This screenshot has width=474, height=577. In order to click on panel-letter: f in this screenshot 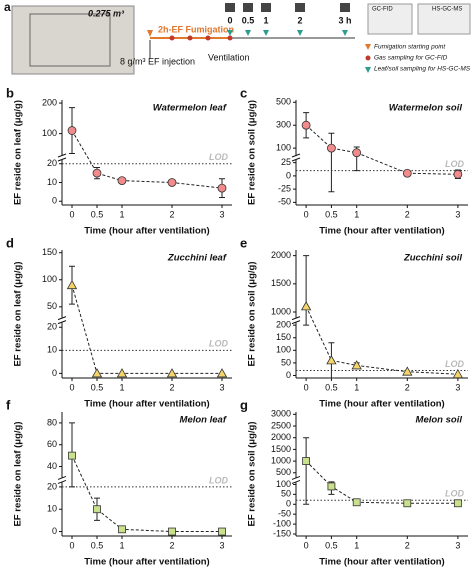, I will do `click(8, 404)`.